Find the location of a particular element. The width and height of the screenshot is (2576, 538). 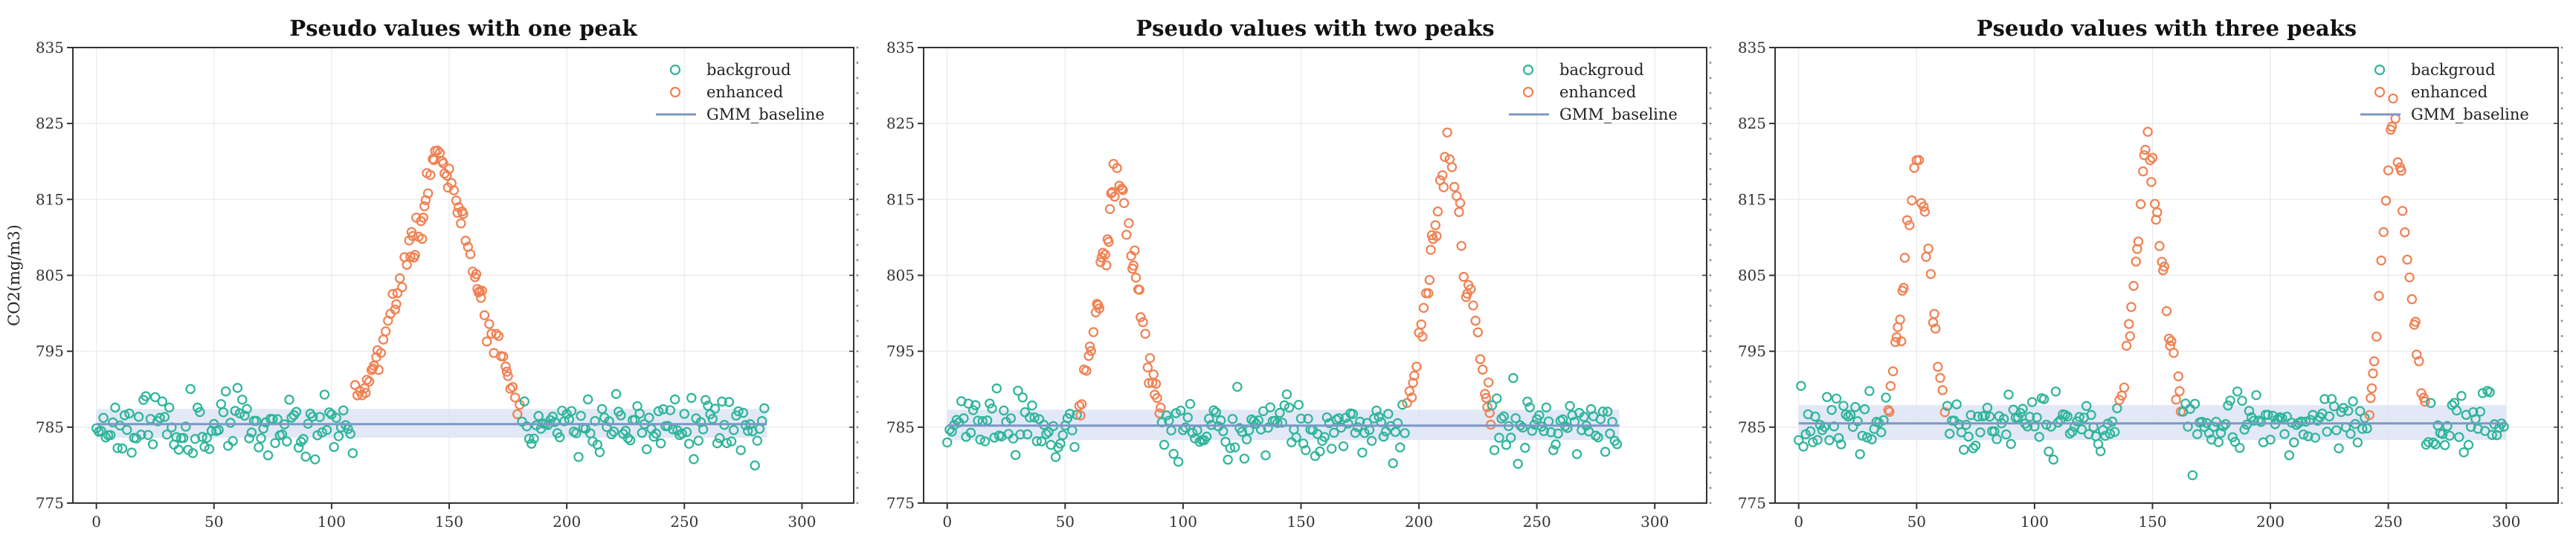

legend-marker-enhanced is located at coordinates (1528, 92).